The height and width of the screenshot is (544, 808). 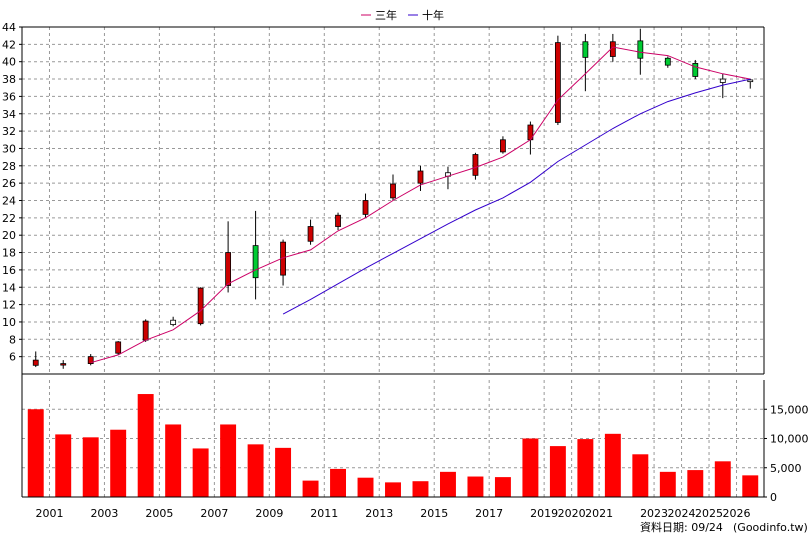 What do you see at coordinates (324, 513) in the screenshot?
I see `x-tick-label: 2011` at bounding box center [324, 513].